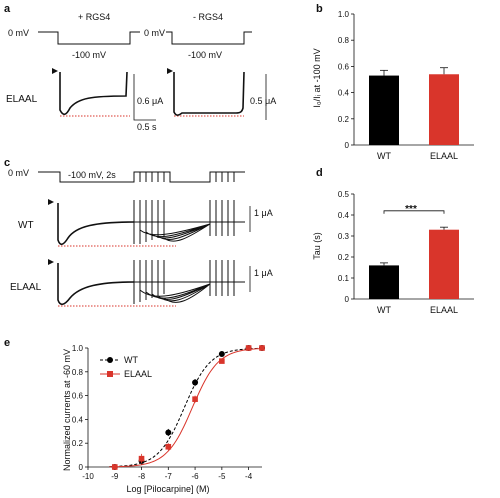  What do you see at coordinates (96, 284) in the screenshot?
I see `current-trace-c-elaal` at bounding box center [96, 284].